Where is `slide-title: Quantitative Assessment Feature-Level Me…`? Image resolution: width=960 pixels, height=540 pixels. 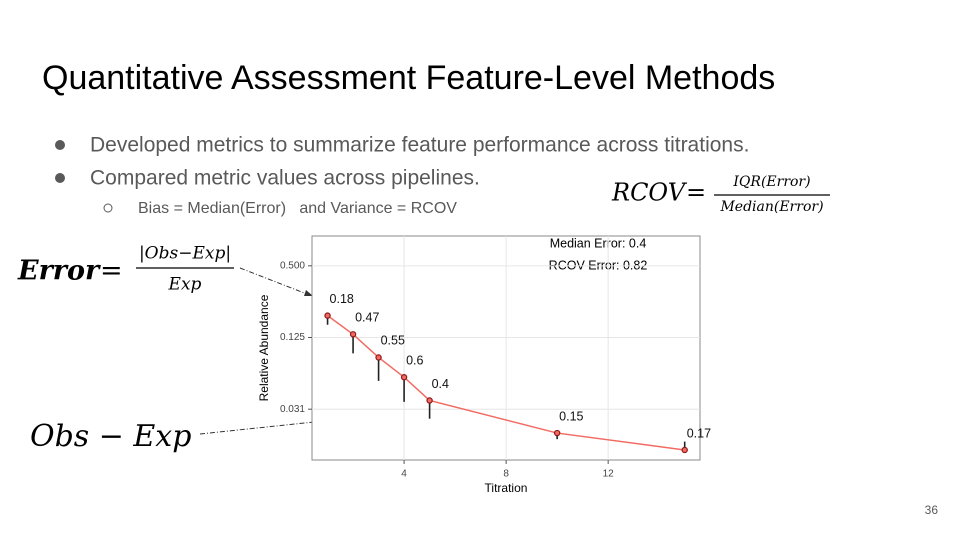
slide-title: Quantitative Assessment Feature-Level Me… is located at coordinates (408, 78).